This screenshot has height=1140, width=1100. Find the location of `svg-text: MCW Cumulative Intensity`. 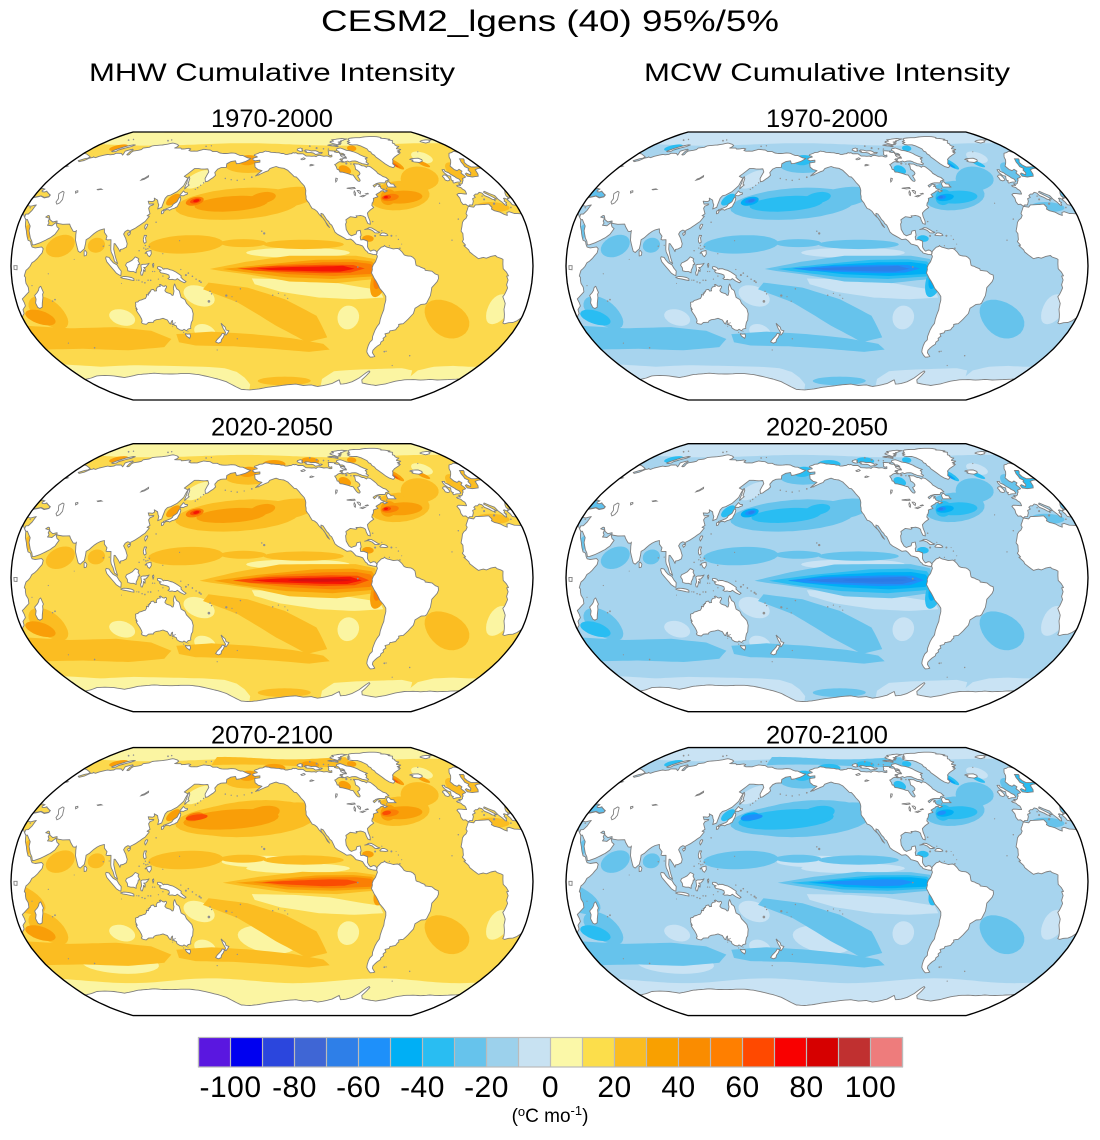

svg-text: MCW Cumulative Intensity is located at coordinates (827, 73).